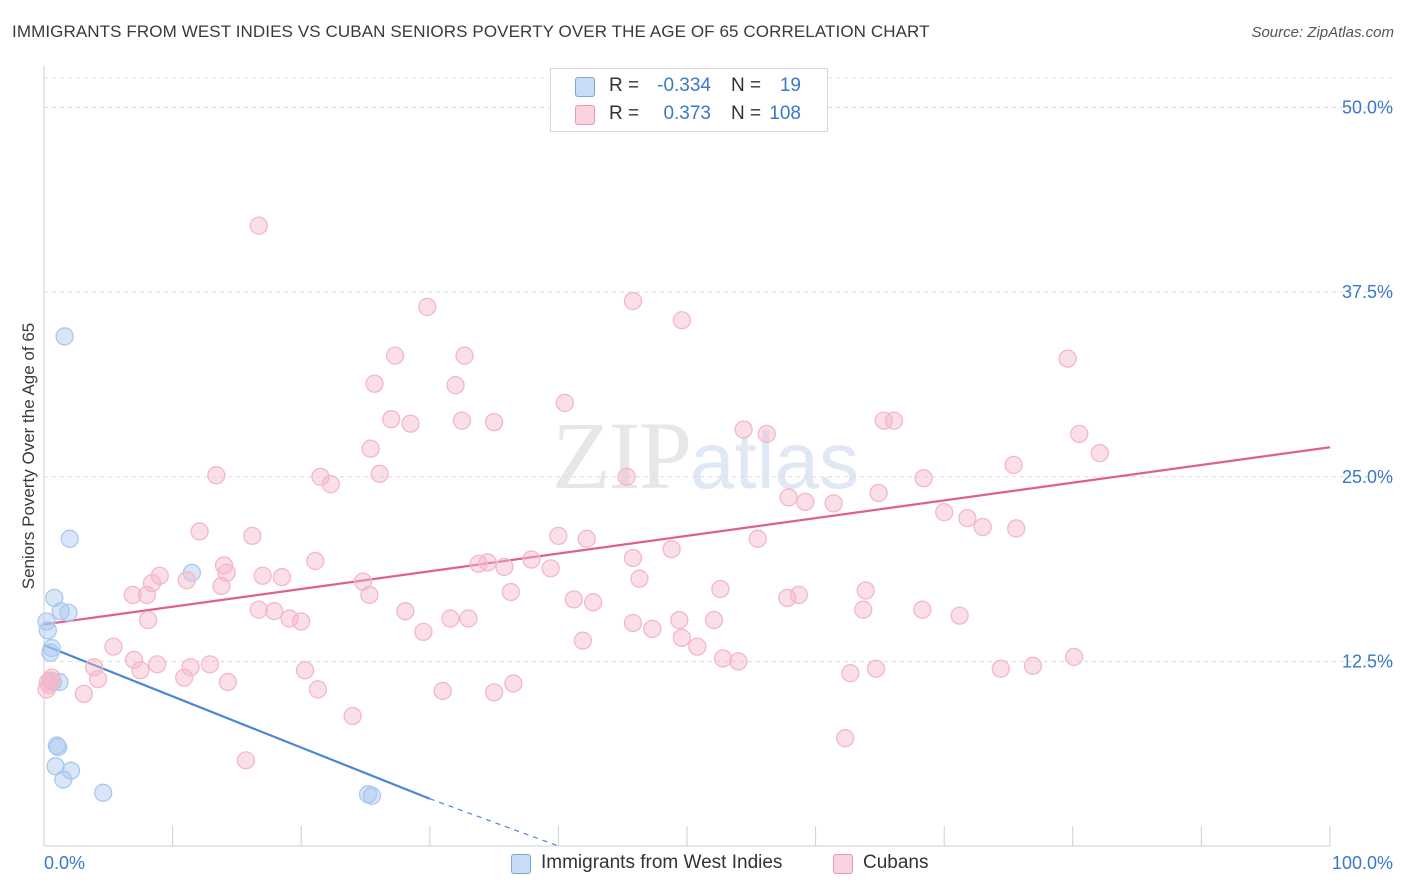  Describe the element at coordinates (585, 87) in the screenshot. I see `legend-swatch-west-indies` at that location.